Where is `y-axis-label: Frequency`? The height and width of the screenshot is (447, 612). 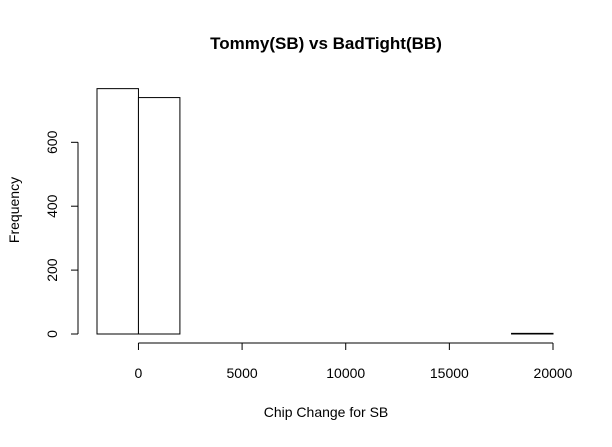 y-axis-label: Frequency is located at coordinates (14, 210).